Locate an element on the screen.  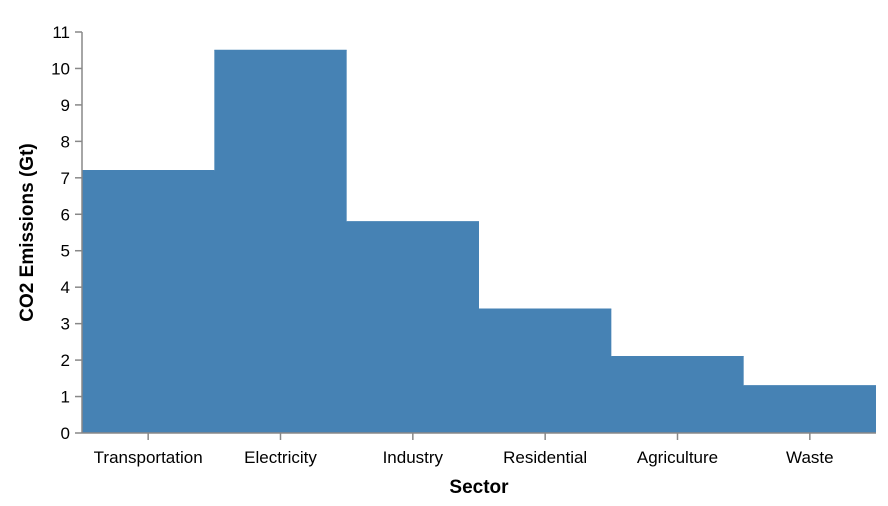
y-tick-label: 6 is located at coordinates (65, 214).